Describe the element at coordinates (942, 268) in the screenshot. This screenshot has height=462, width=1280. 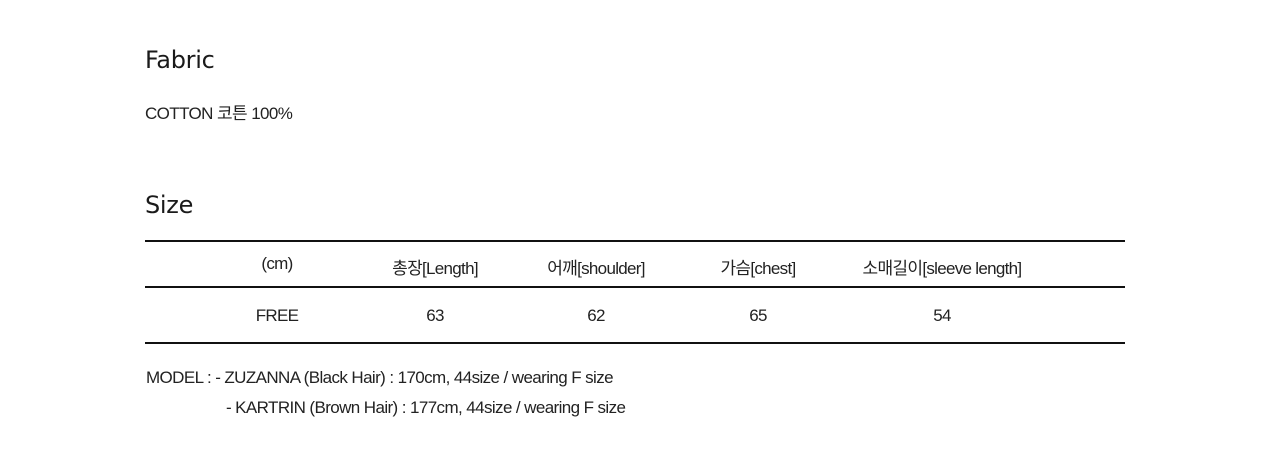
I see `table-header-cell: 소매길이[sleeve length]` at that location.